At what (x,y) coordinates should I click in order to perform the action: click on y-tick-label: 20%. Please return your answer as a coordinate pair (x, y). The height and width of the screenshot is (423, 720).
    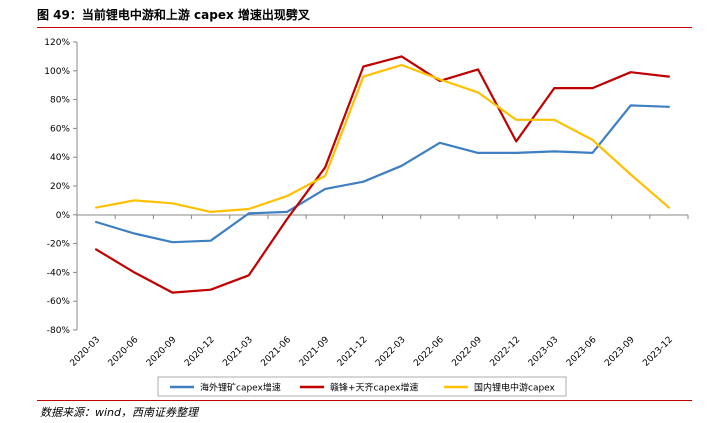
    Looking at the image, I should click on (60, 187).